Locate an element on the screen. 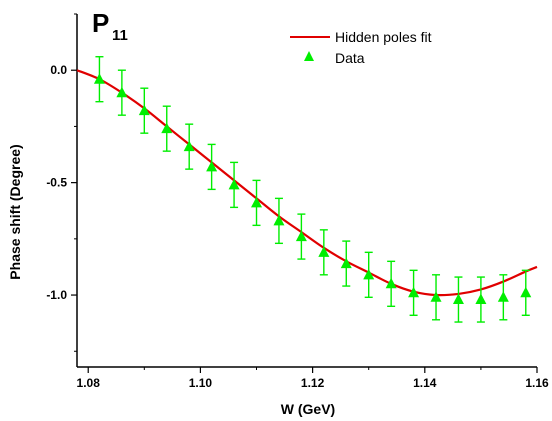 This screenshot has width=552, height=421. legend-data-marker is located at coordinates (309, 56).